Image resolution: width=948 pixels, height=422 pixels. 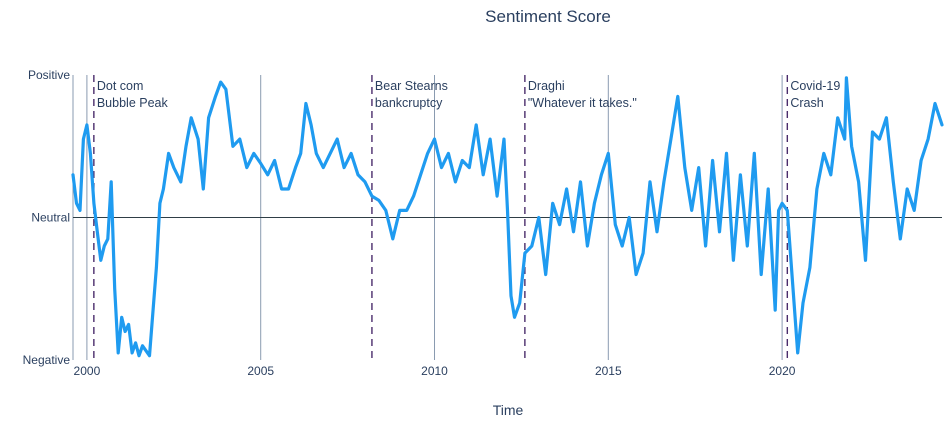 What do you see at coordinates (120, 86) in the screenshot?
I see `event-annotation: Dot com` at bounding box center [120, 86].